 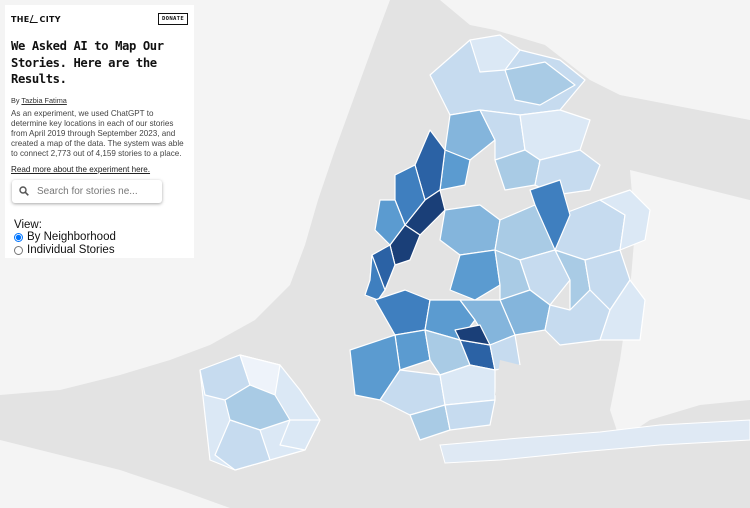 I want to click on rockaway-peninsula, so click(x=594, y=441).